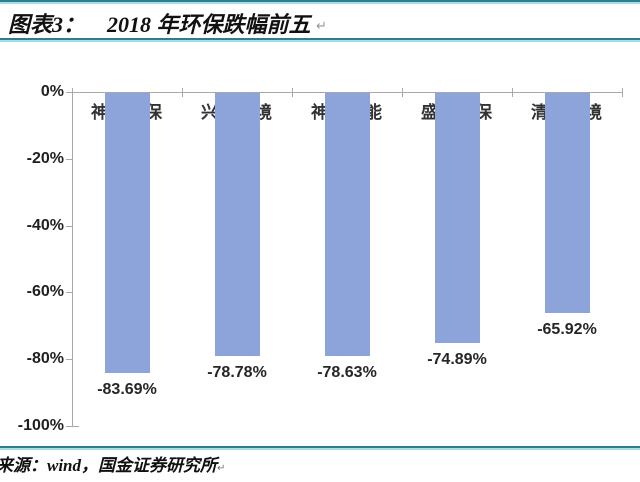 This screenshot has width=640, height=482. Describe the element at coordinates (567, 330) in the screenshot. I see `bar-value-label: -65.92%` at that location.